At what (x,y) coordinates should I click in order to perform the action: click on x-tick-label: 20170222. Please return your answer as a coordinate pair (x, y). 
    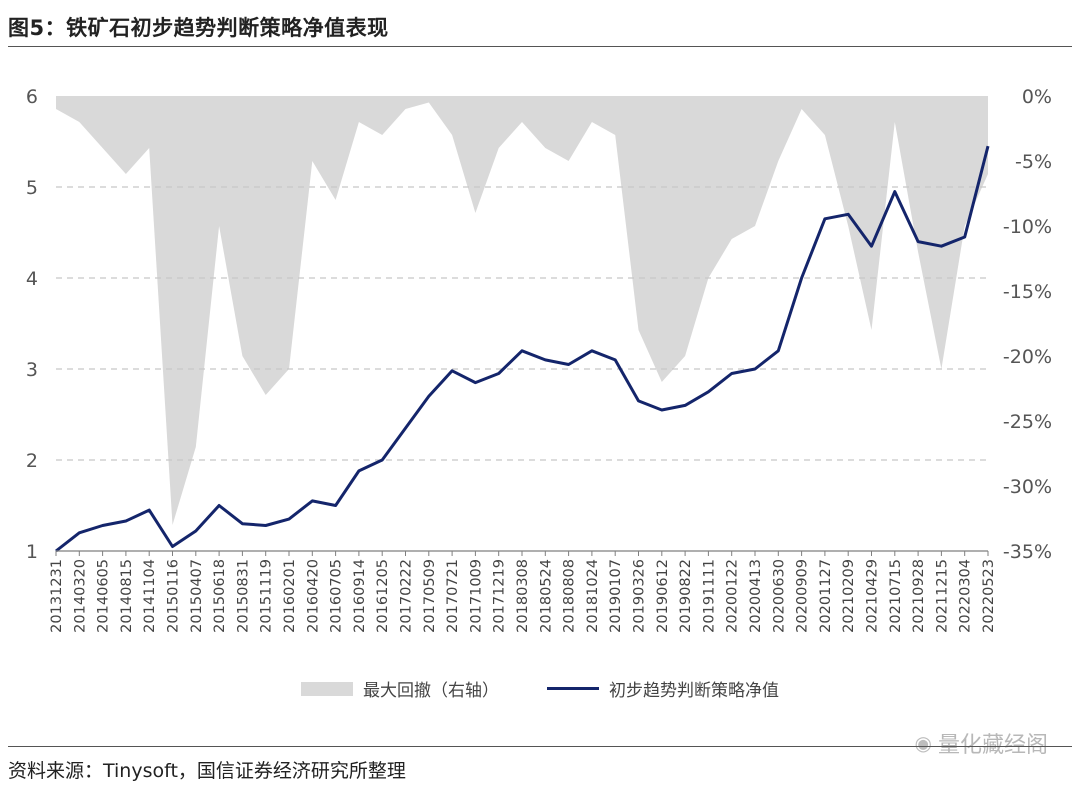
    Looking at the image, I should click on (407, 596).